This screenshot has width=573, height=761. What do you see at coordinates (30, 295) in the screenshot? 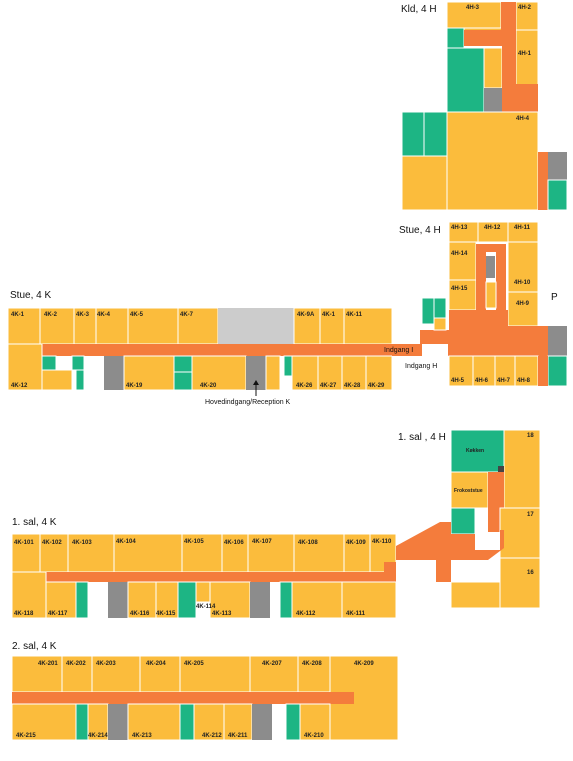
I see `section-title-stue-4k: Stue, 4 K` at bounding box center [30, 295].